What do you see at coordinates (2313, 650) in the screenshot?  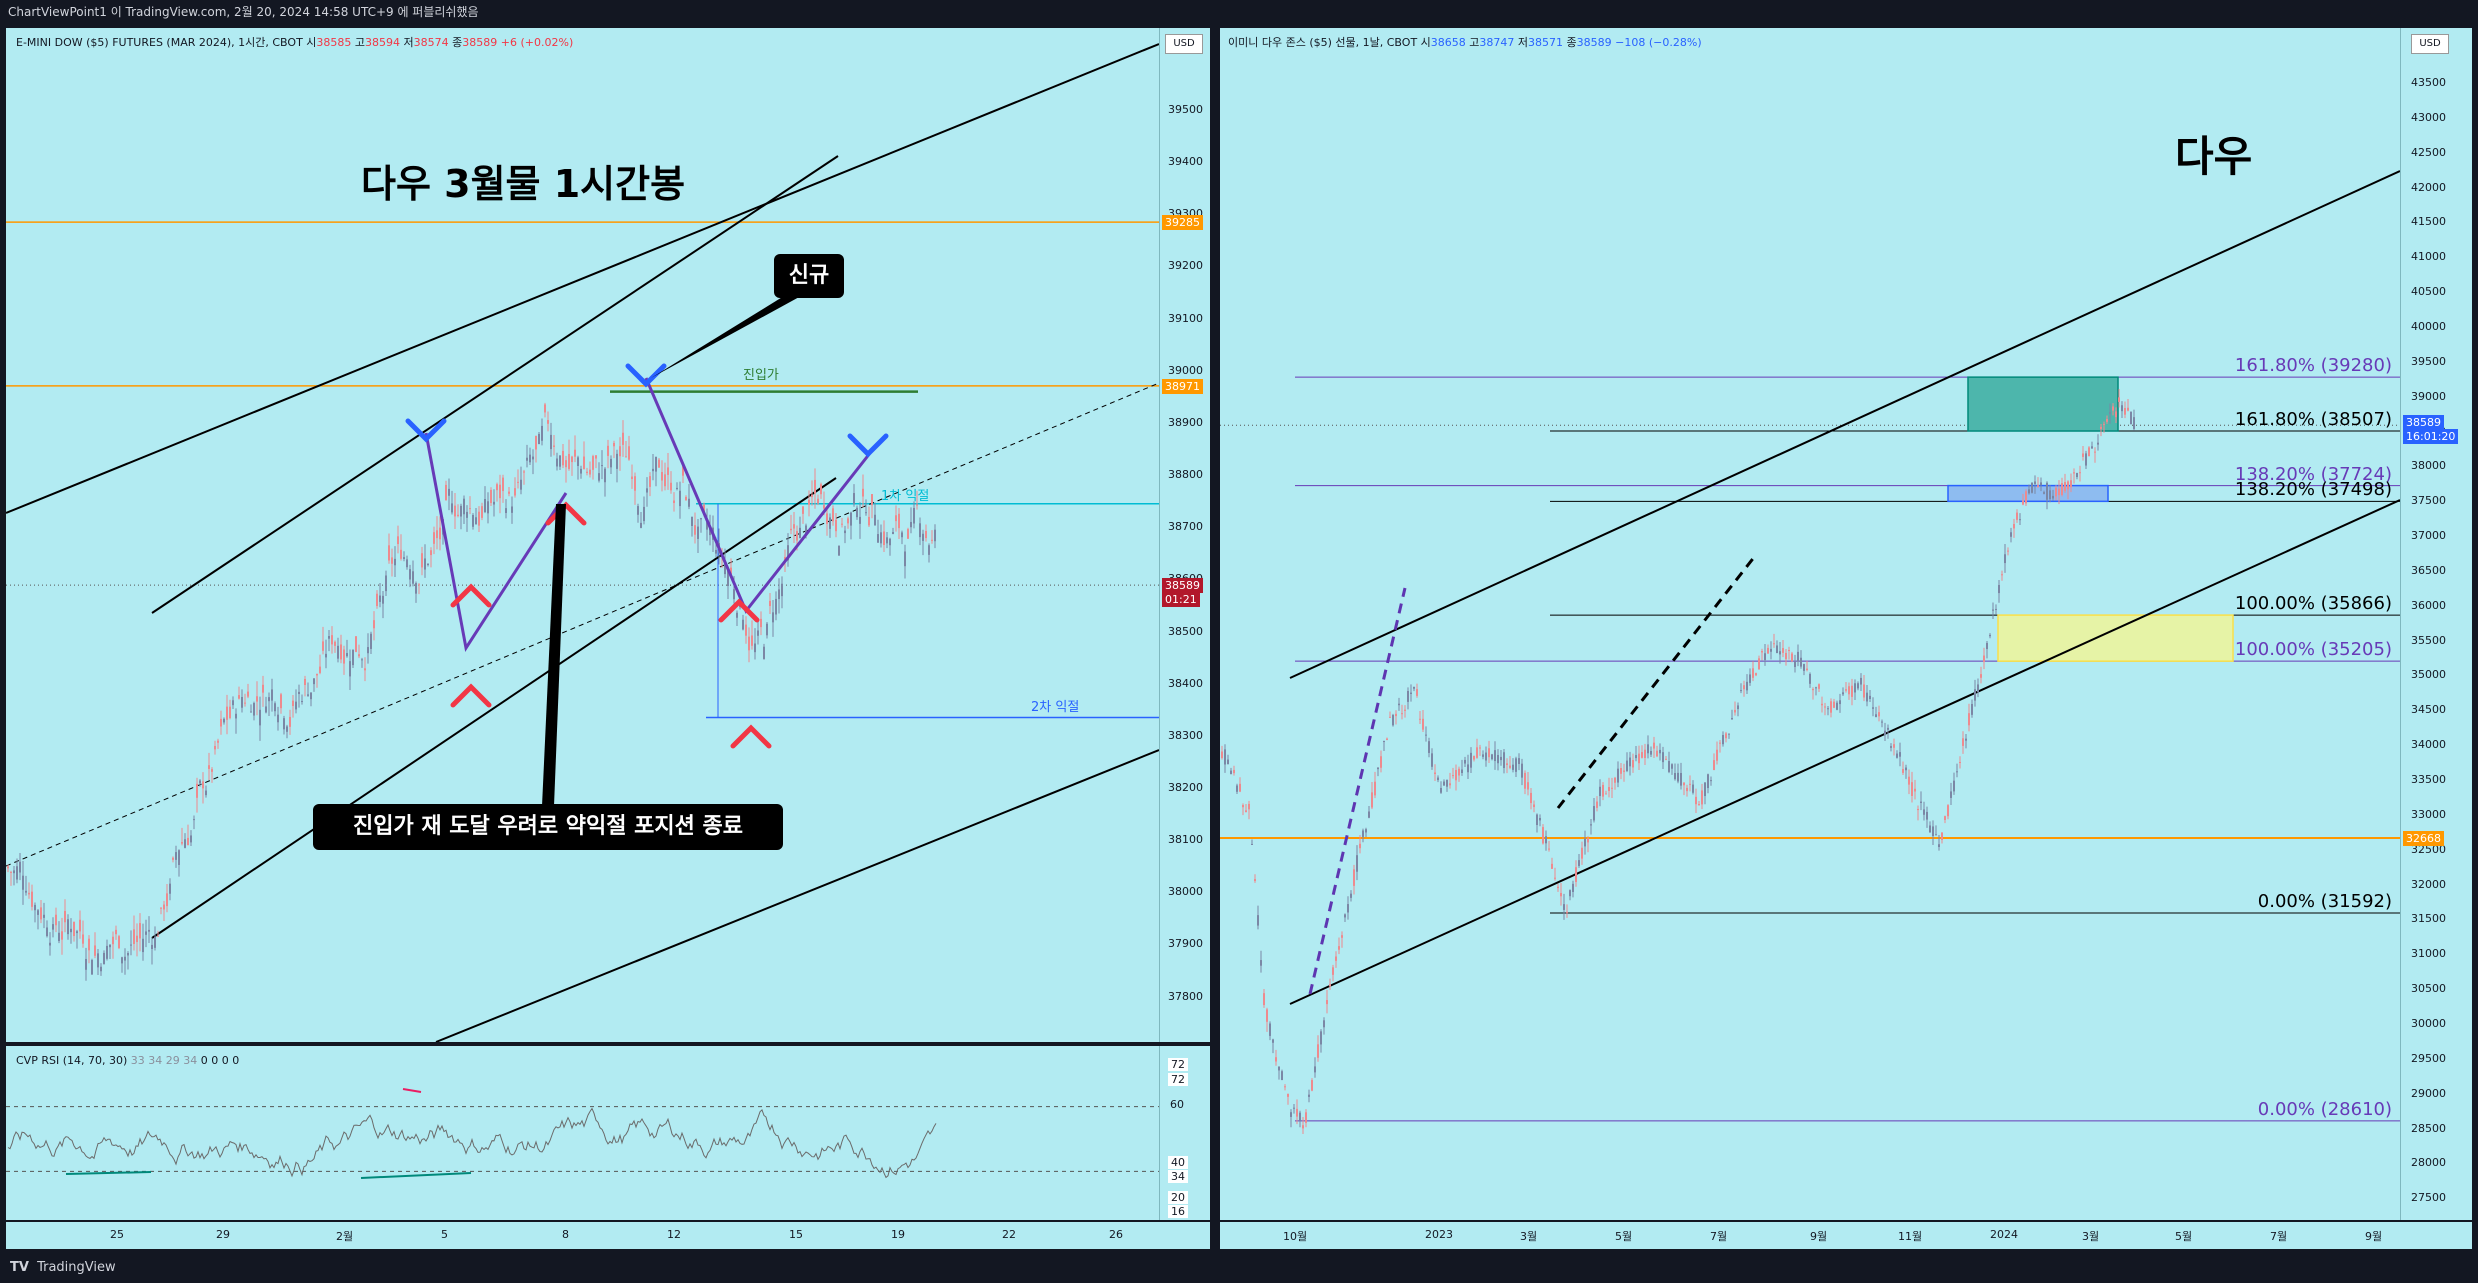 I see `fib-level-label: 100.00% (35205)` at bounding box center [2313, 650].